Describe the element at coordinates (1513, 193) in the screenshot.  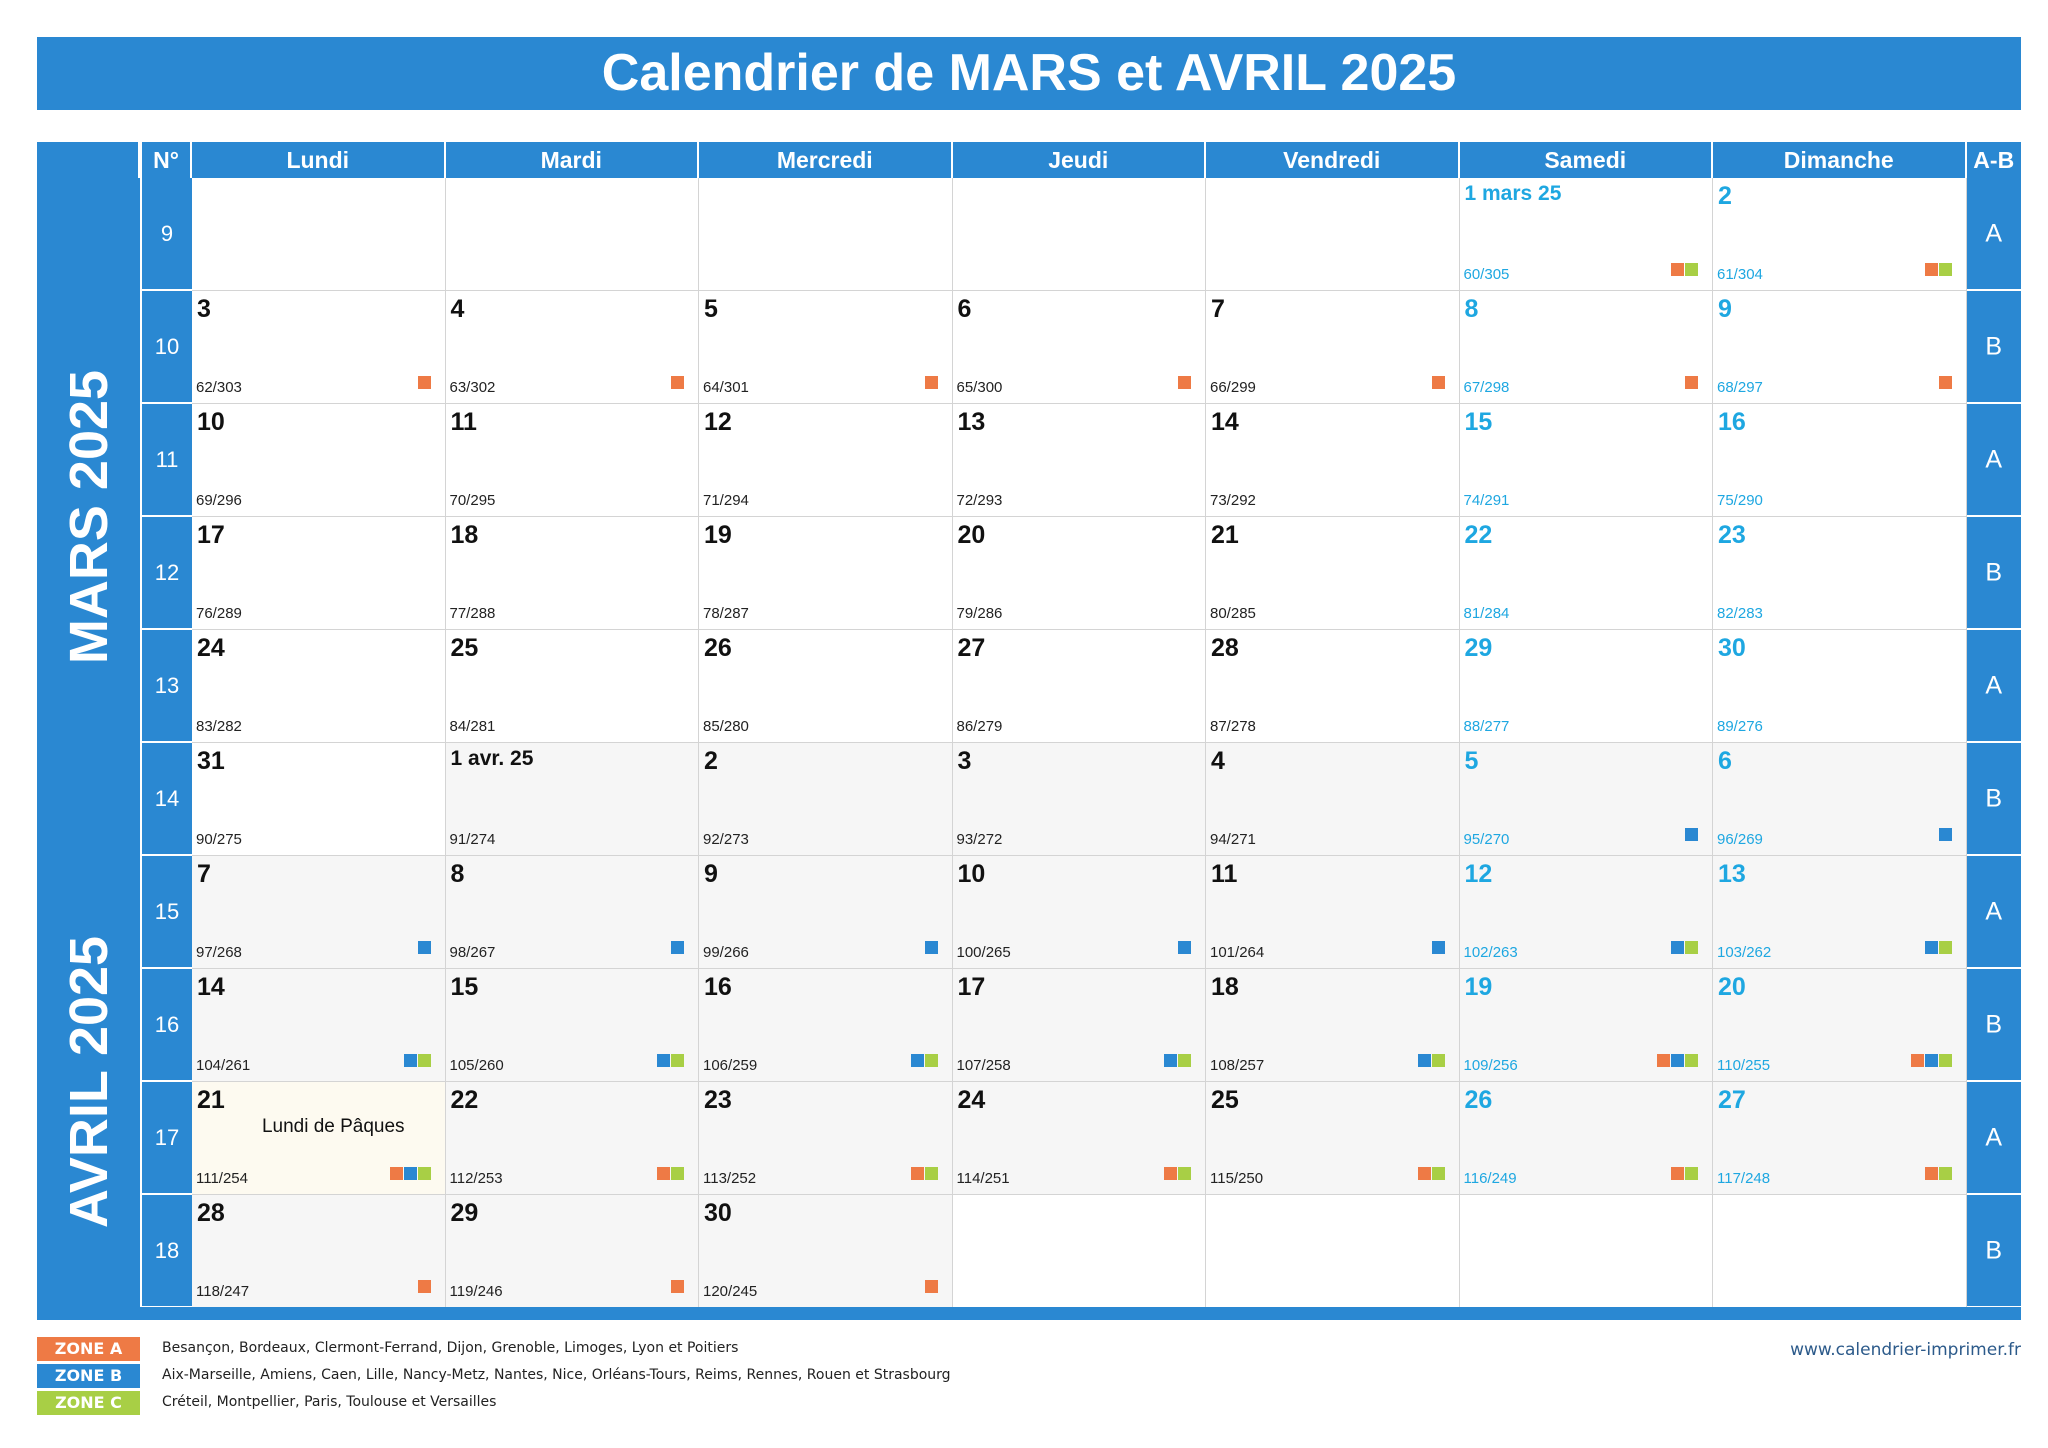
I see `day-number: 1 mars 25` at that location.